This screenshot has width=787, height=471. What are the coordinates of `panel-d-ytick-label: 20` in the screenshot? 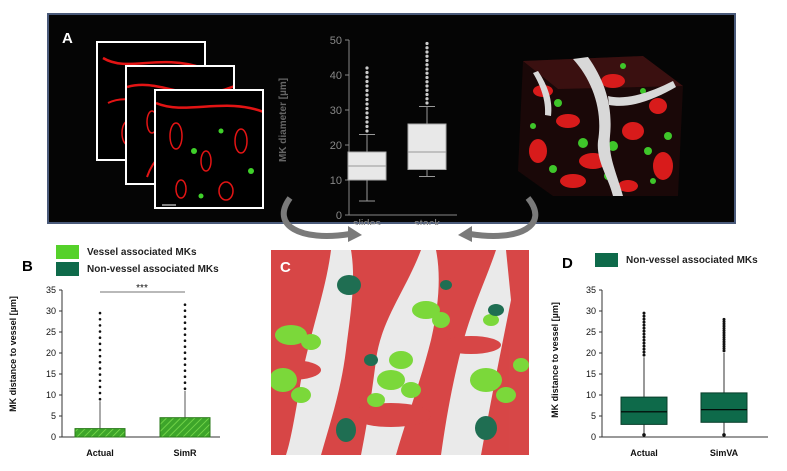 It's located at (591, 353).